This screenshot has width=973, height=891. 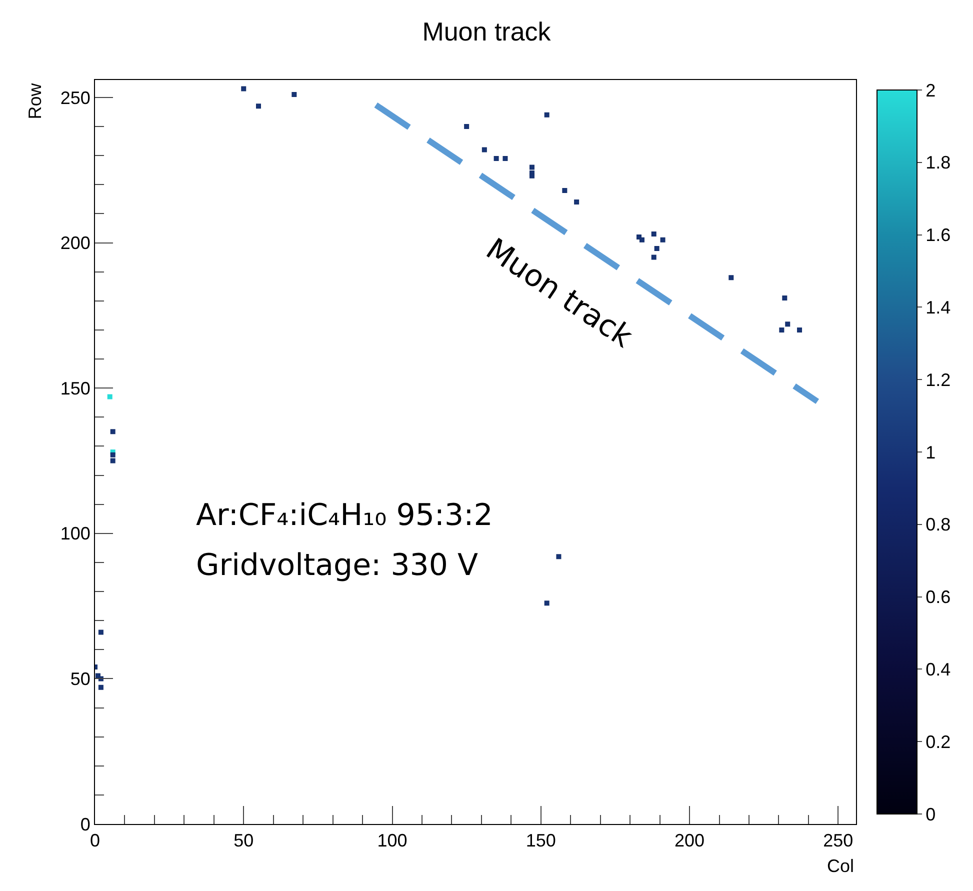 What do you see at coordinates (75, 243) in the screenshot?
I see `y-tick-label: 200` at bounding box center [75, 243].